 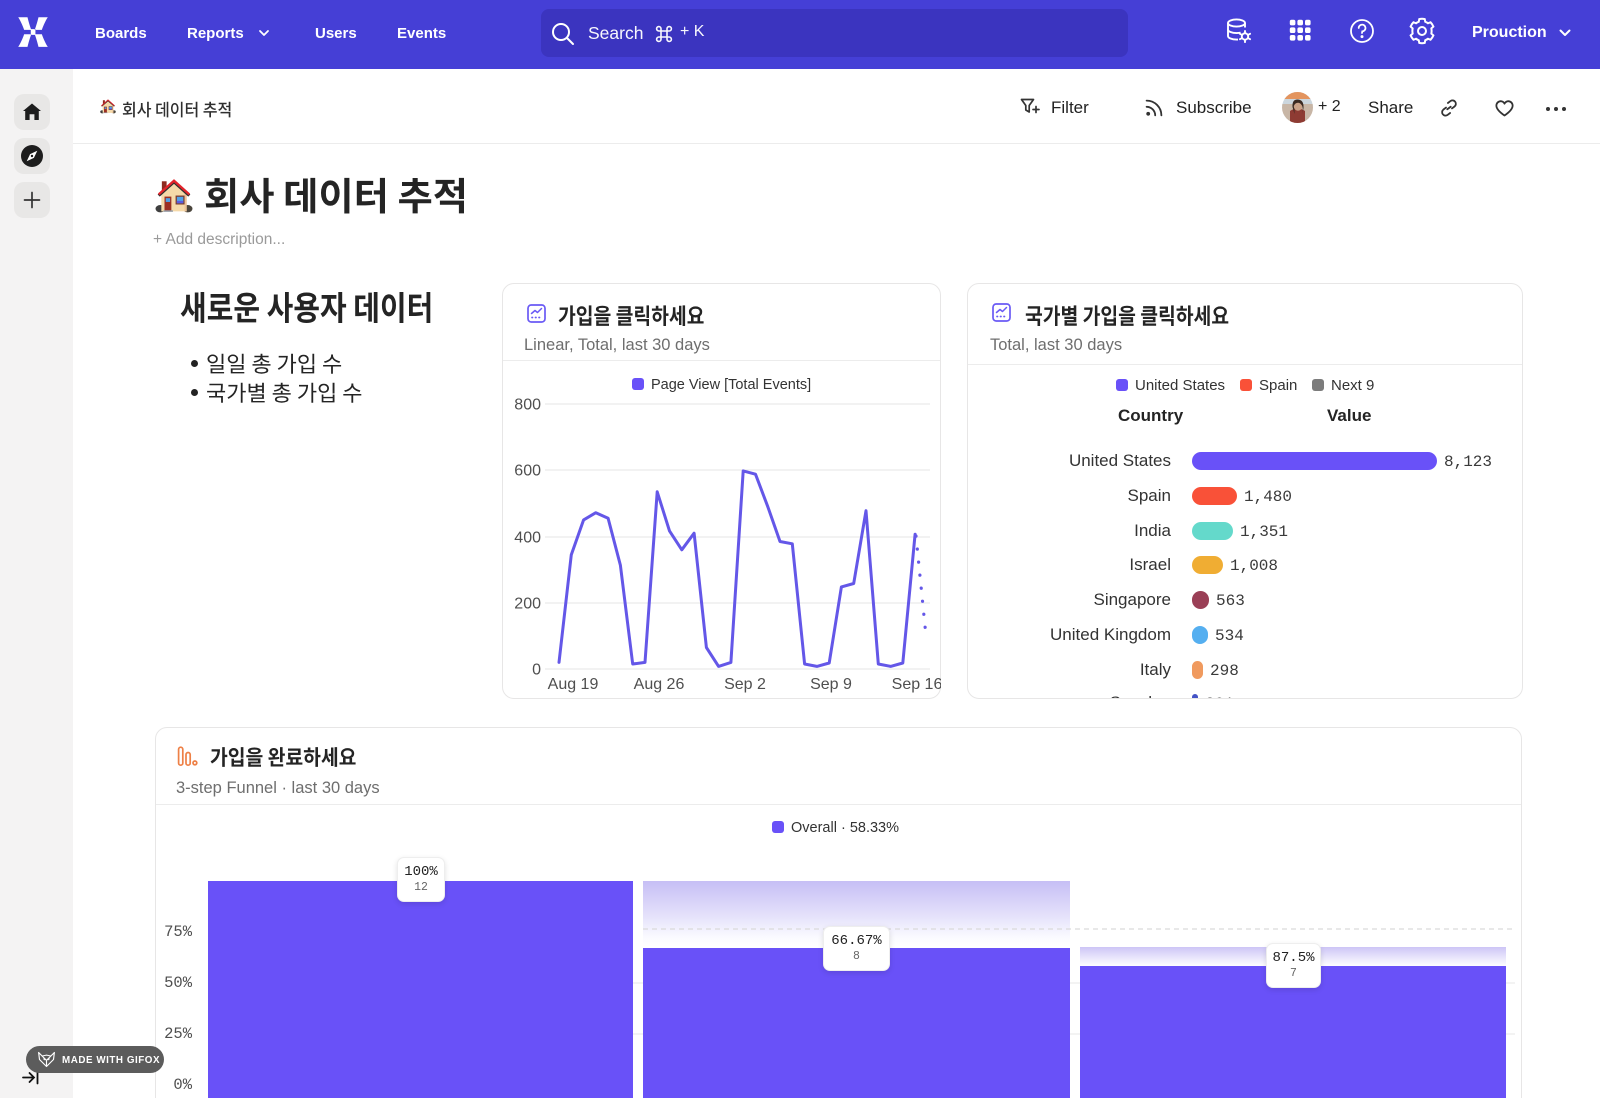 What do you see at coordinates (527, 538) in the screenshot?
I see `svg-text: 400` at bounding box center [527, 538].